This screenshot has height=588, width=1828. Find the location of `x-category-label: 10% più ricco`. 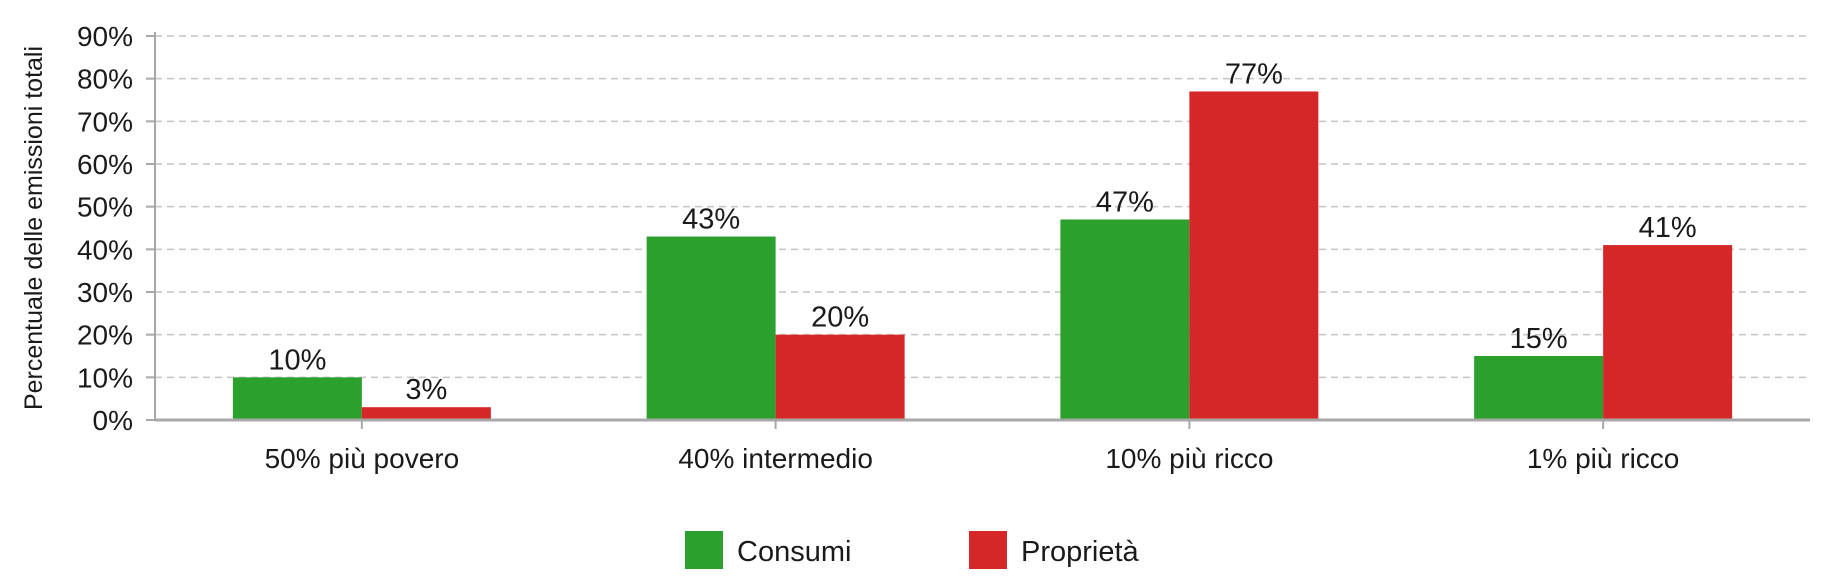

x-category-label: 10% più ricco is located at coordinates (1189, 458).